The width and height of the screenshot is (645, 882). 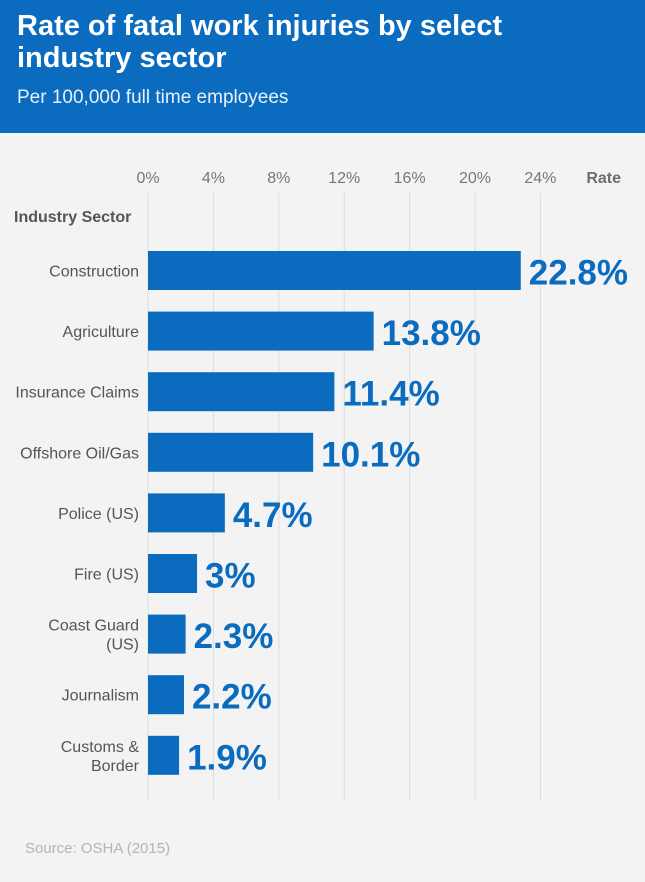 What do you see at coordinates (72, 217) in the screenshot?
I see `y-axis-title: Industry Sector` at bounding box center [72, 217].